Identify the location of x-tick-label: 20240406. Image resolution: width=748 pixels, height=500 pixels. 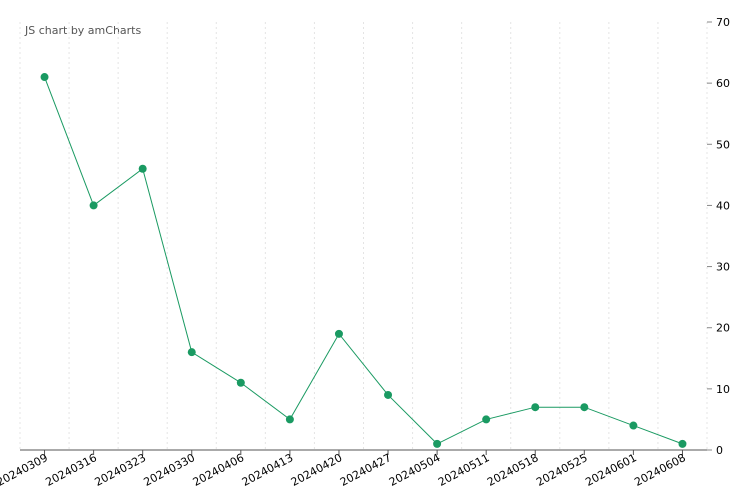
(219, 470).